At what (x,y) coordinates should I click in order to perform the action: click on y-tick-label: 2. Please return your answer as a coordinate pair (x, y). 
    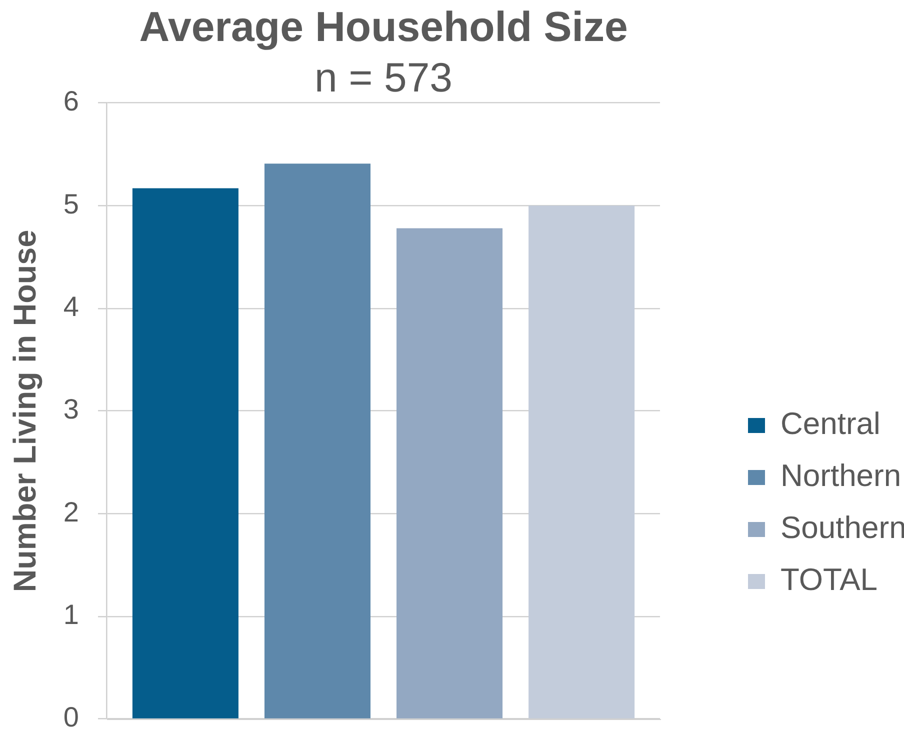
    Looking at the image, I should click on (71, 512).